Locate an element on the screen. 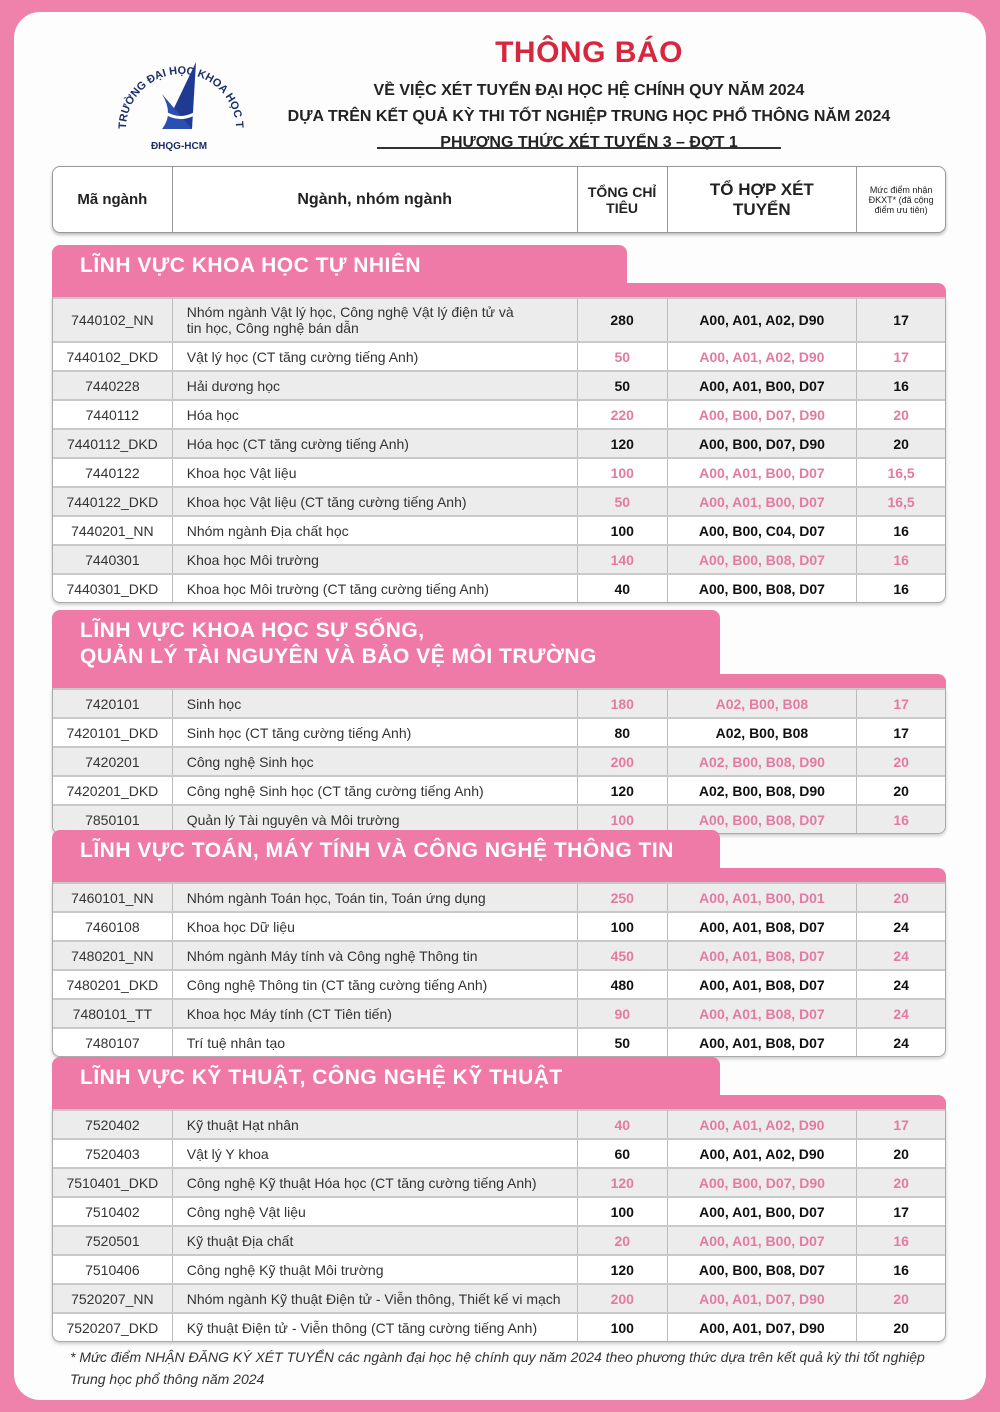 This screenshot has width=1000, height=1412. major-name: Khoa học Môi trường is located at coordinates (375, 559).